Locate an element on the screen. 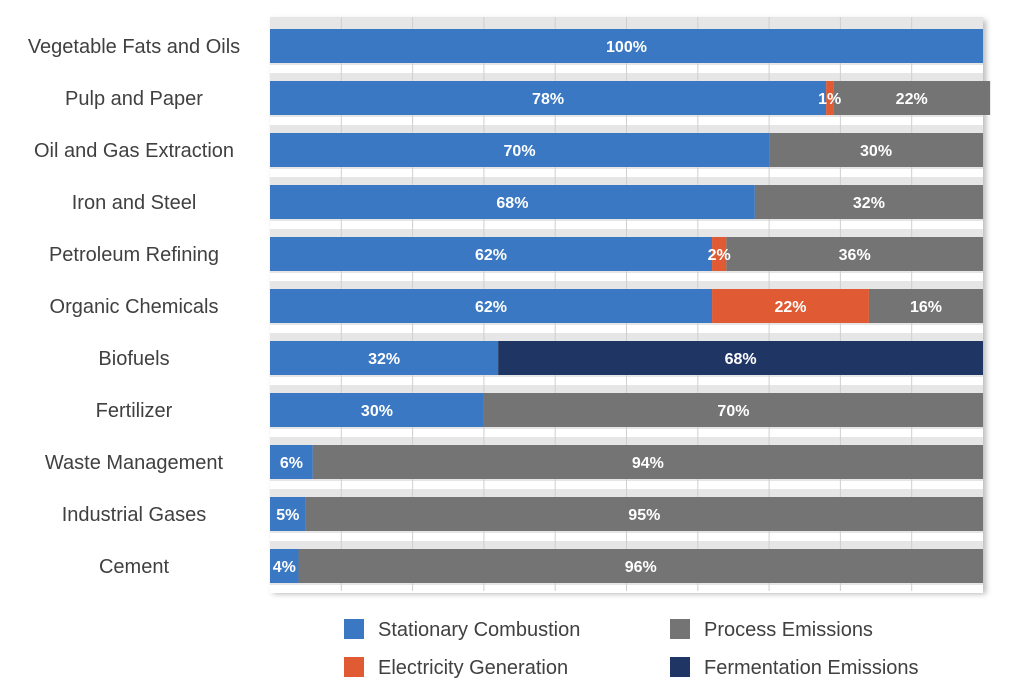 The image size is (1024, 686). data-label: 96% is located at coordinates (641, 567).